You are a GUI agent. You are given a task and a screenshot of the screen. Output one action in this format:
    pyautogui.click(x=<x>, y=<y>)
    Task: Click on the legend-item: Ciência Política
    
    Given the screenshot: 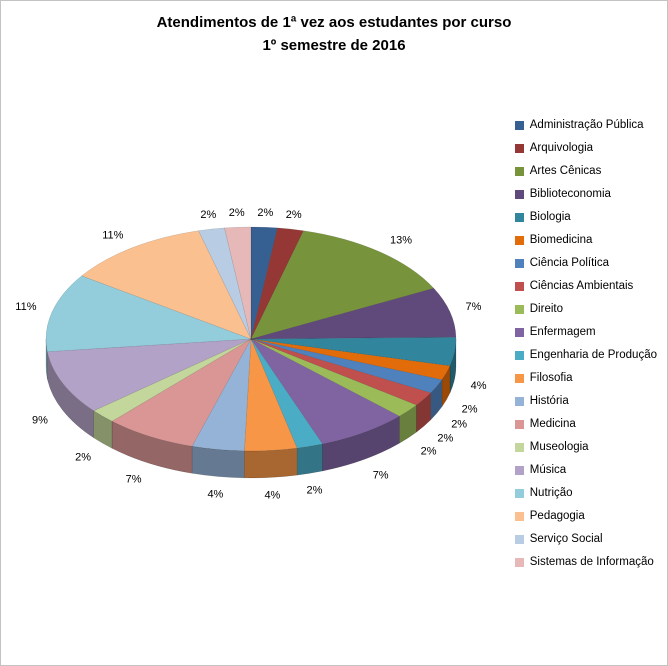 What is the action you would take?
    pyautogui.click(x=585, y=263)
    